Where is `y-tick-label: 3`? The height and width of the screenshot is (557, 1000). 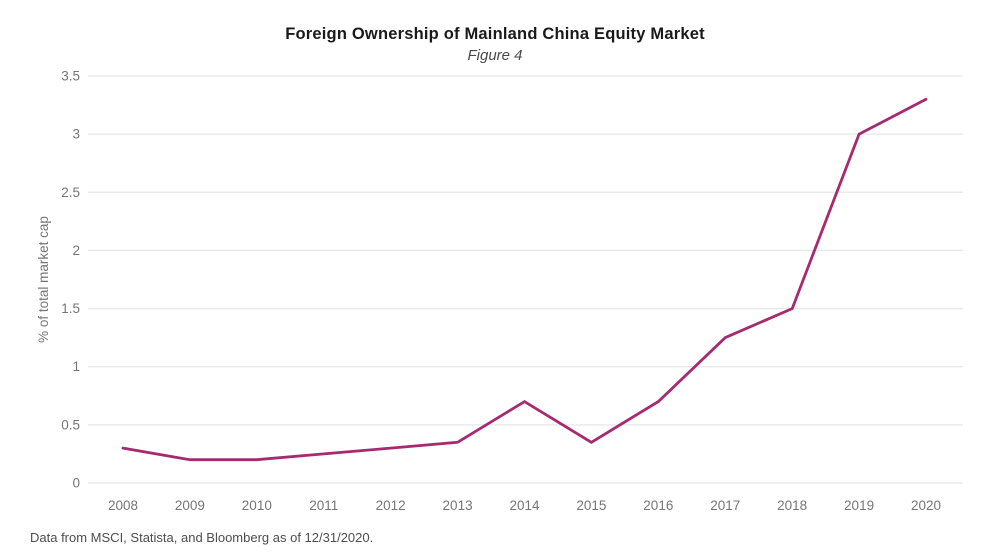 y-tick-label: 3 is located at coordinates (76, 134).